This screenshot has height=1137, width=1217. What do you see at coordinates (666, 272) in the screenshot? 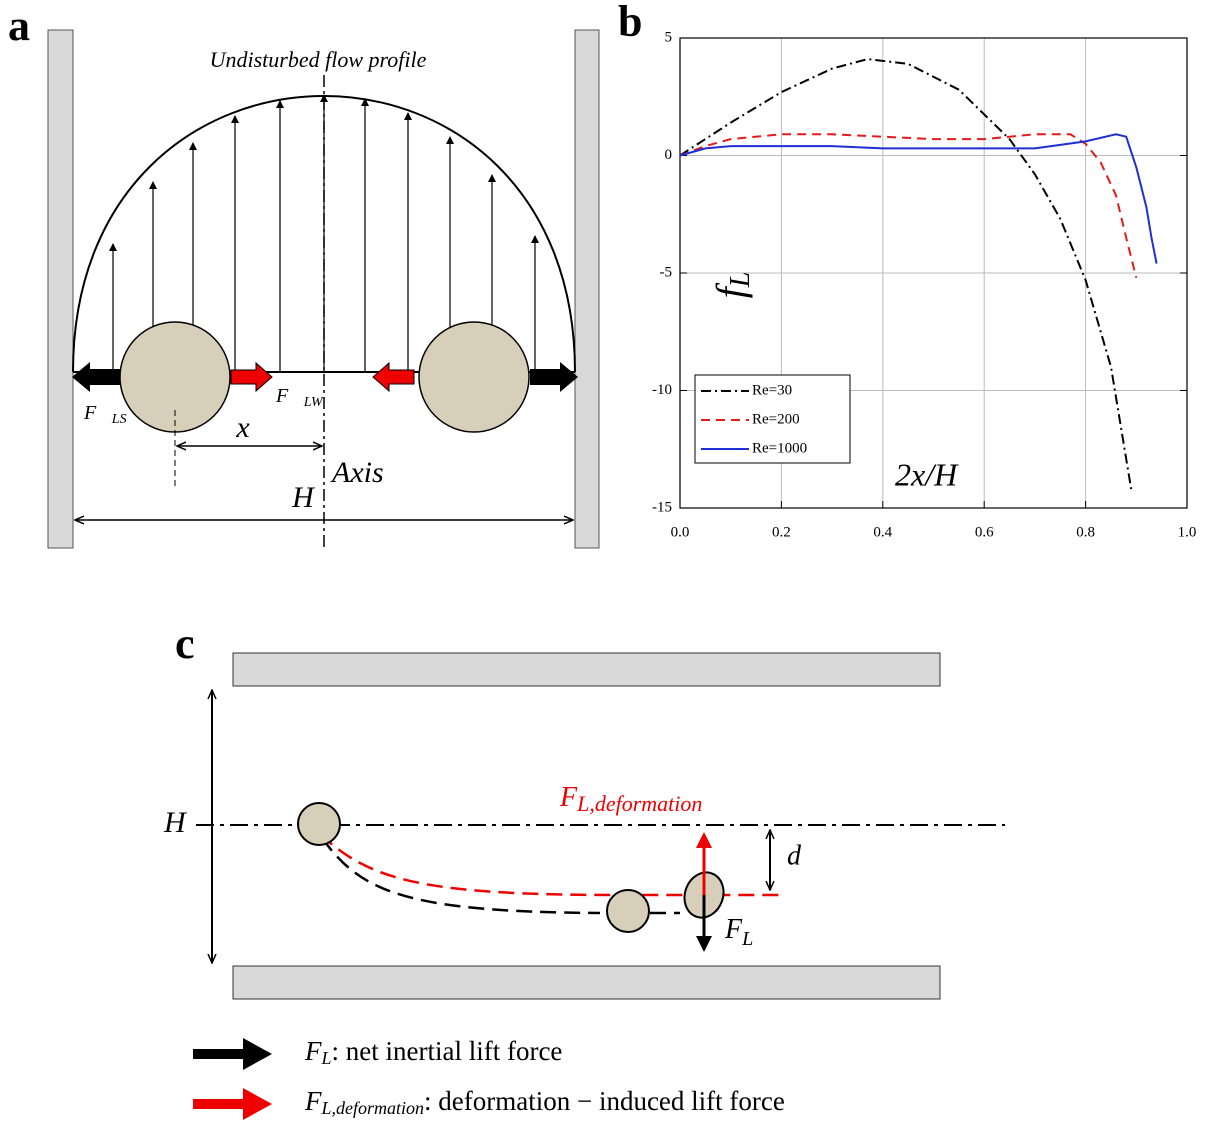
I see `y-tick-label: -5` at bounding box center [666, 272].